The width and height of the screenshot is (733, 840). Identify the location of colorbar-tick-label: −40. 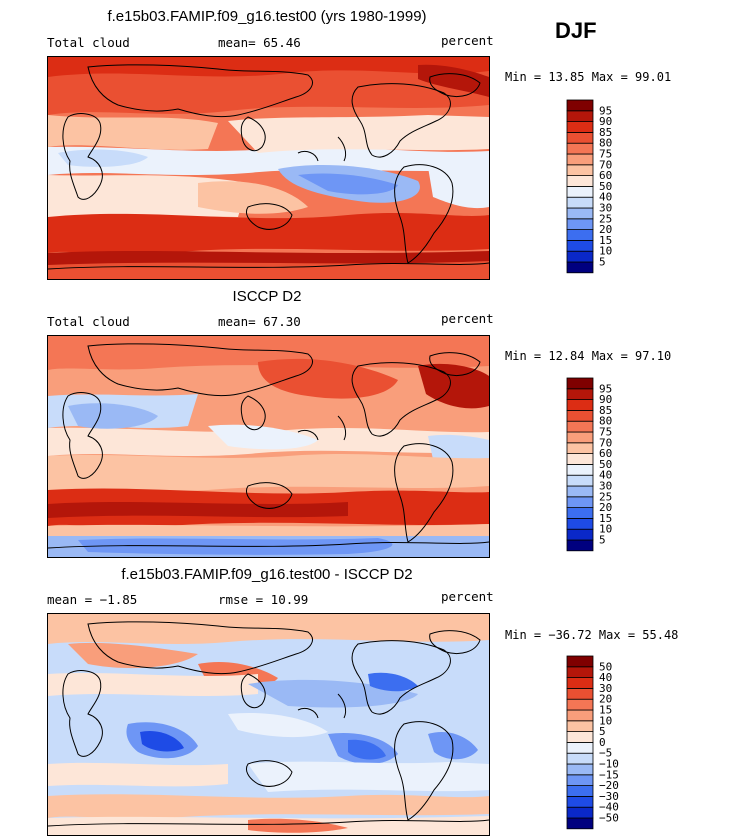
(609, 807).